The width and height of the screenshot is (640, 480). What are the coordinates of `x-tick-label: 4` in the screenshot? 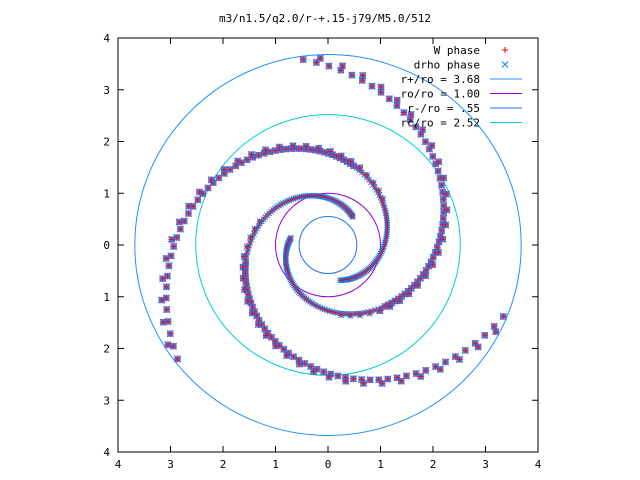 It's located at (118, 464).